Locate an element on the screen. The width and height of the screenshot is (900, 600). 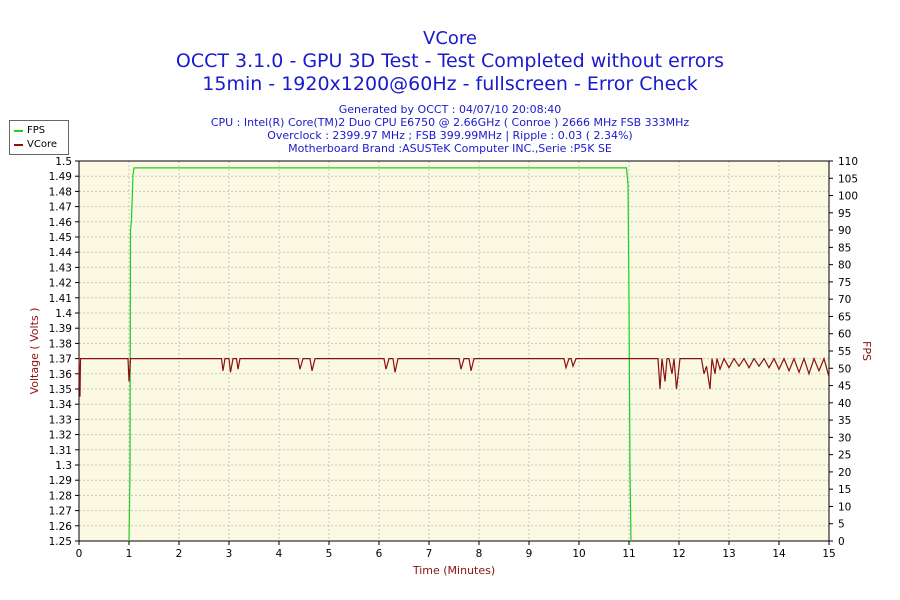
y-left-tick-label: 1.47 is located at coordinates (60, 208).